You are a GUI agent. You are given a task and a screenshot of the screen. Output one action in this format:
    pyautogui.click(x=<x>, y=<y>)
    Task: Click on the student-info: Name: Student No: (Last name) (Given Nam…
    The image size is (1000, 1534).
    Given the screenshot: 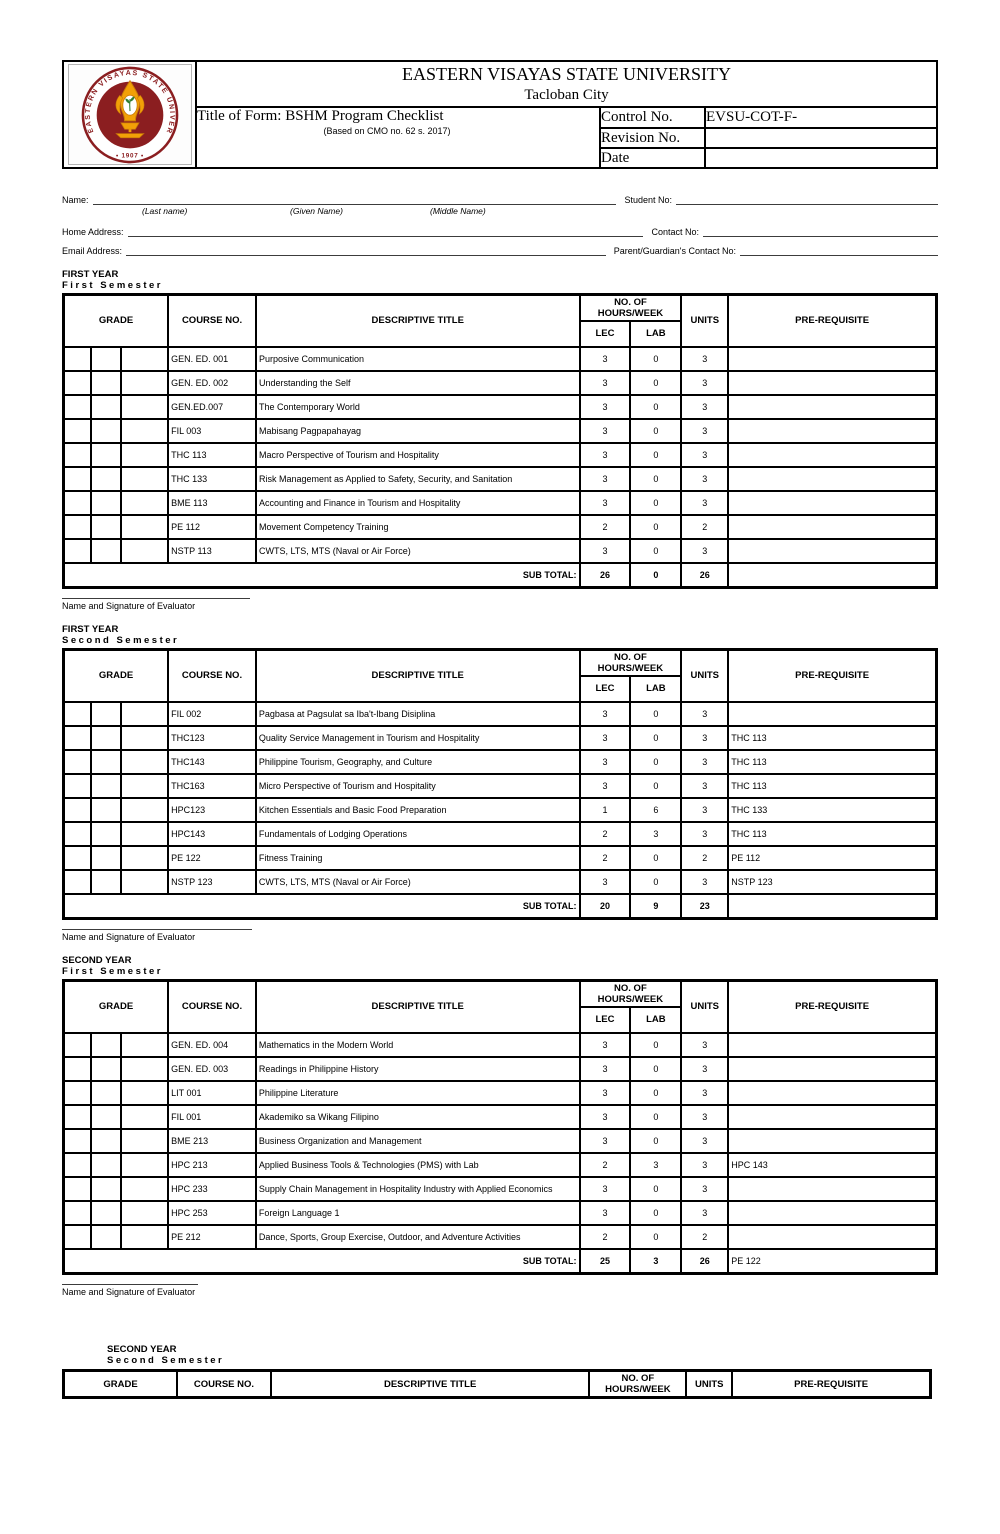 What is the action you would take?
    pyautogui.click(x=500, y=225)
    